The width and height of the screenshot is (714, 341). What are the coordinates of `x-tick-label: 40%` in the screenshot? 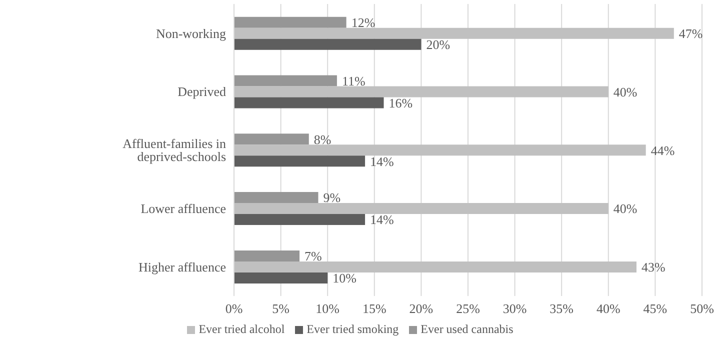 It's located at (608, 308).